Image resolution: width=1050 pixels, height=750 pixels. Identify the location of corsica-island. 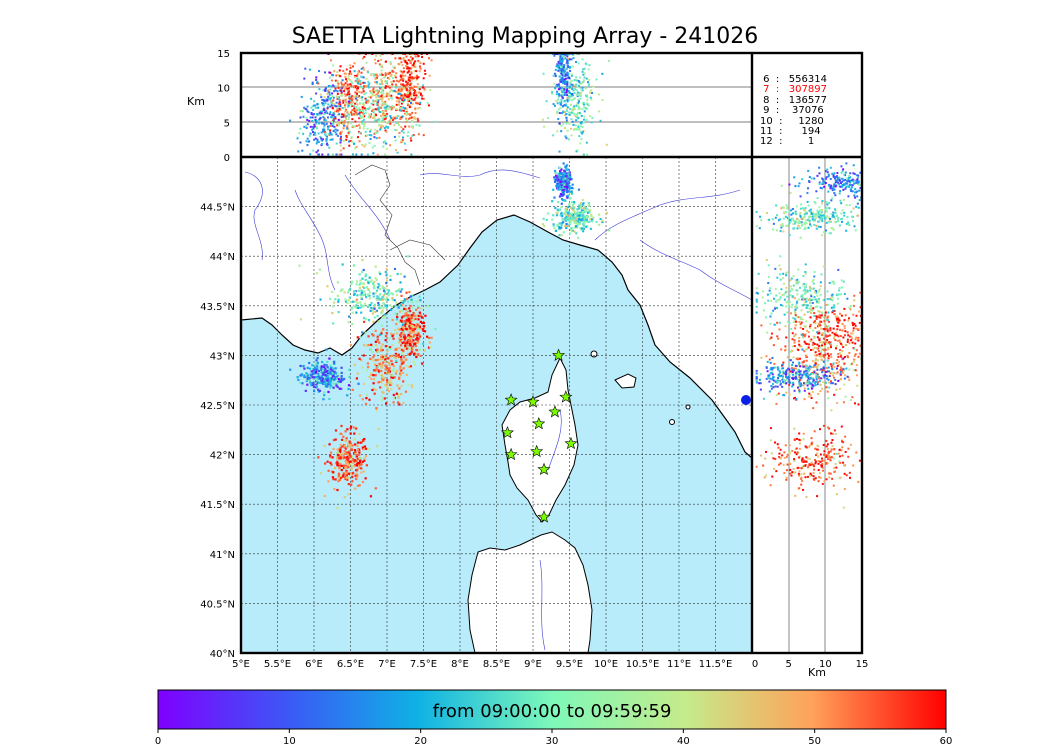
(540, 439).